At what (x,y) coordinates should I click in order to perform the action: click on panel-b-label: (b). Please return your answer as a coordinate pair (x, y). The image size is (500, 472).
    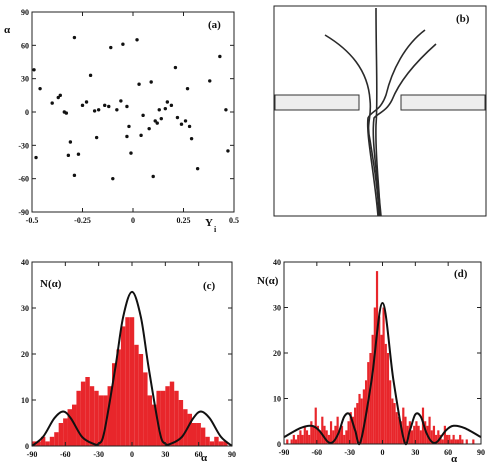
    Looking at the image, I should click on (463, 19).